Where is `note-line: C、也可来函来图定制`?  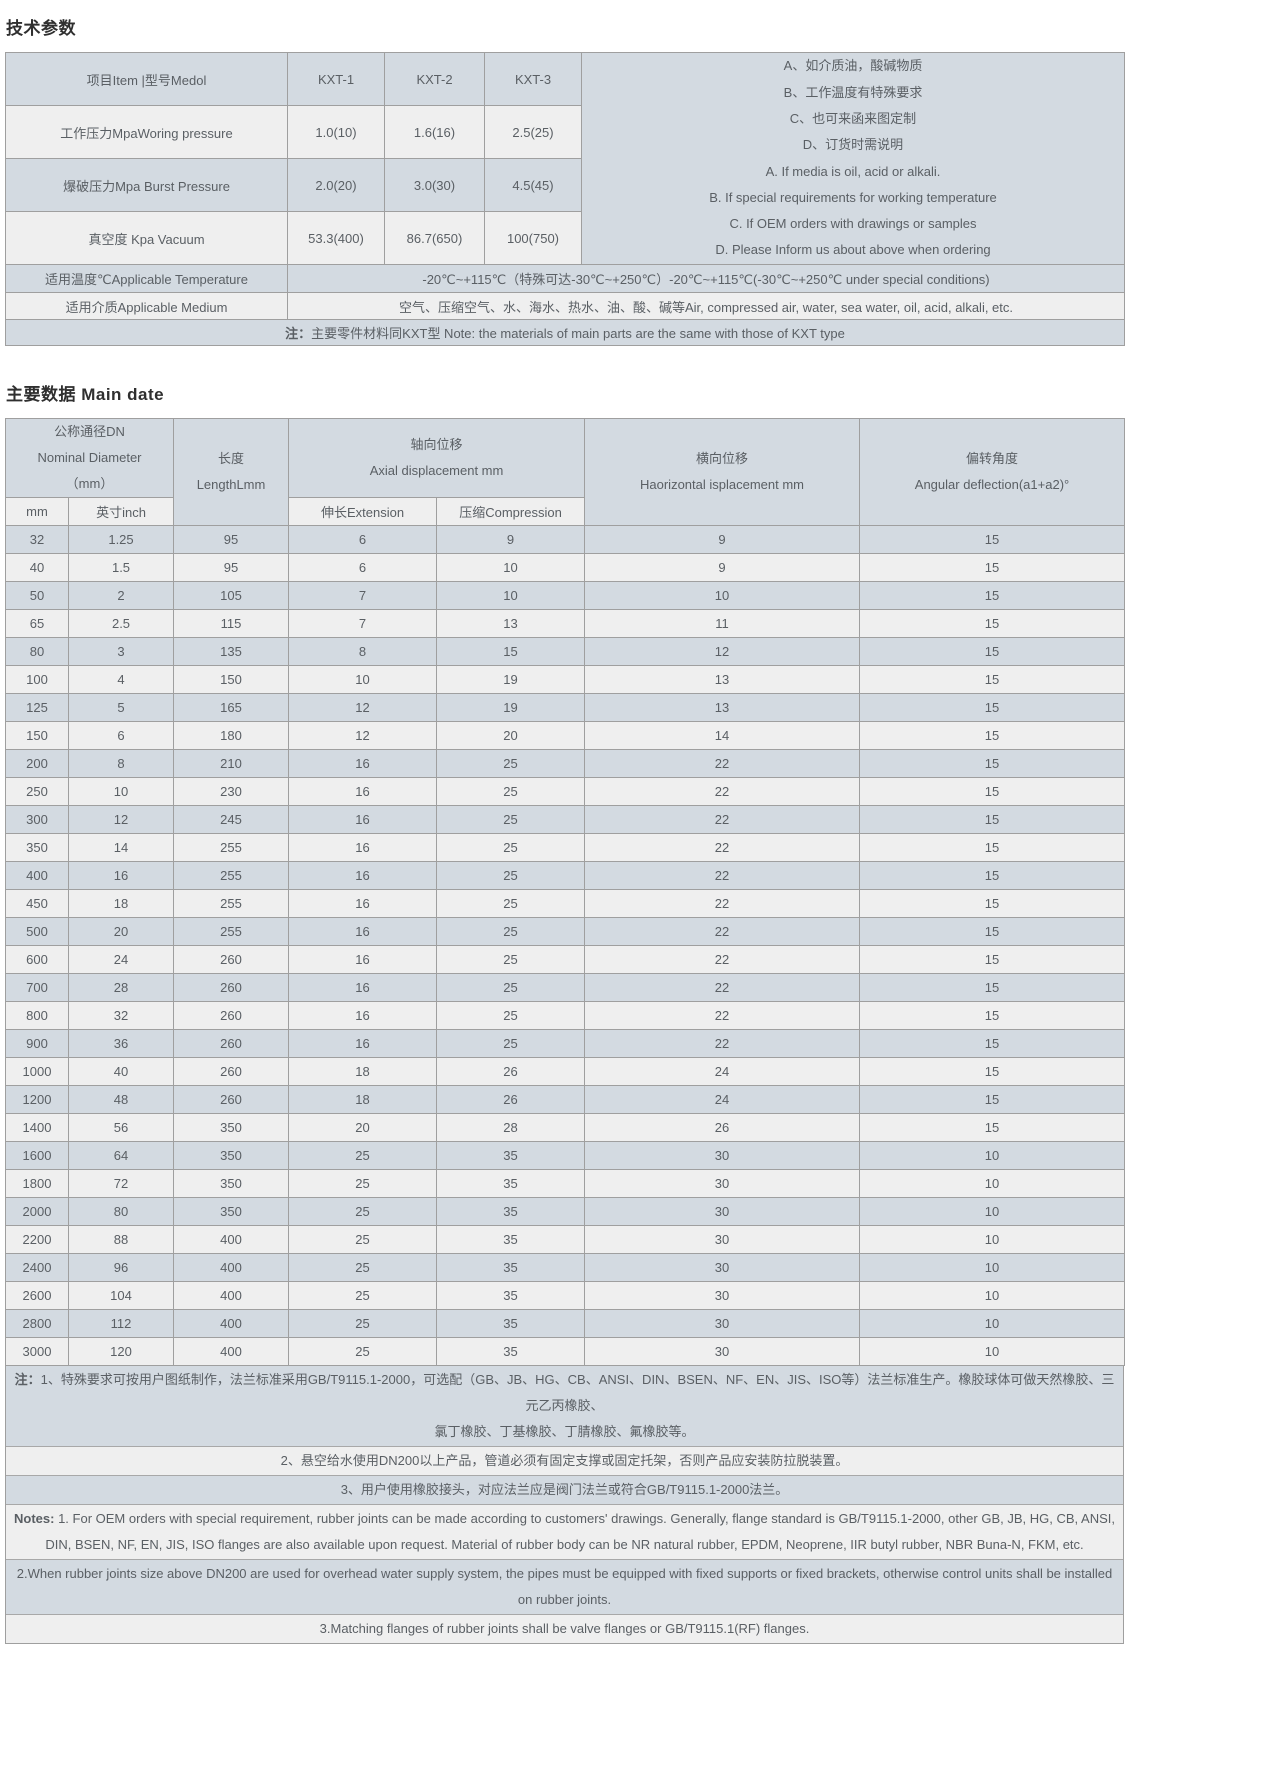
note-line: C、也可来函来图定制 is located at coordinates (853, 118).